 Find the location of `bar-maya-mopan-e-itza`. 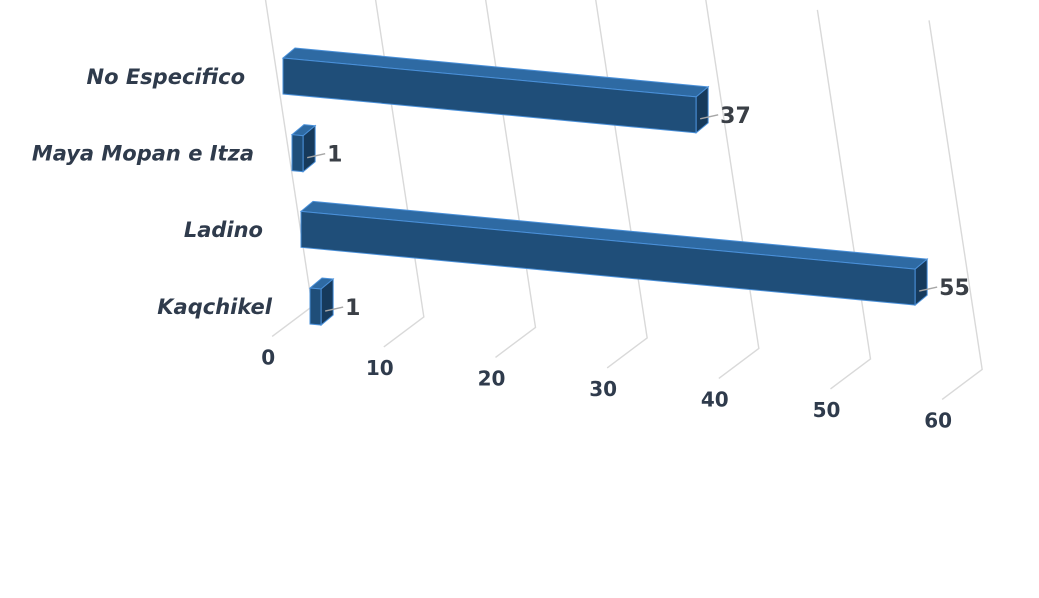

bar-maya-mopan-e-itza is located at coordinates (303, 148).